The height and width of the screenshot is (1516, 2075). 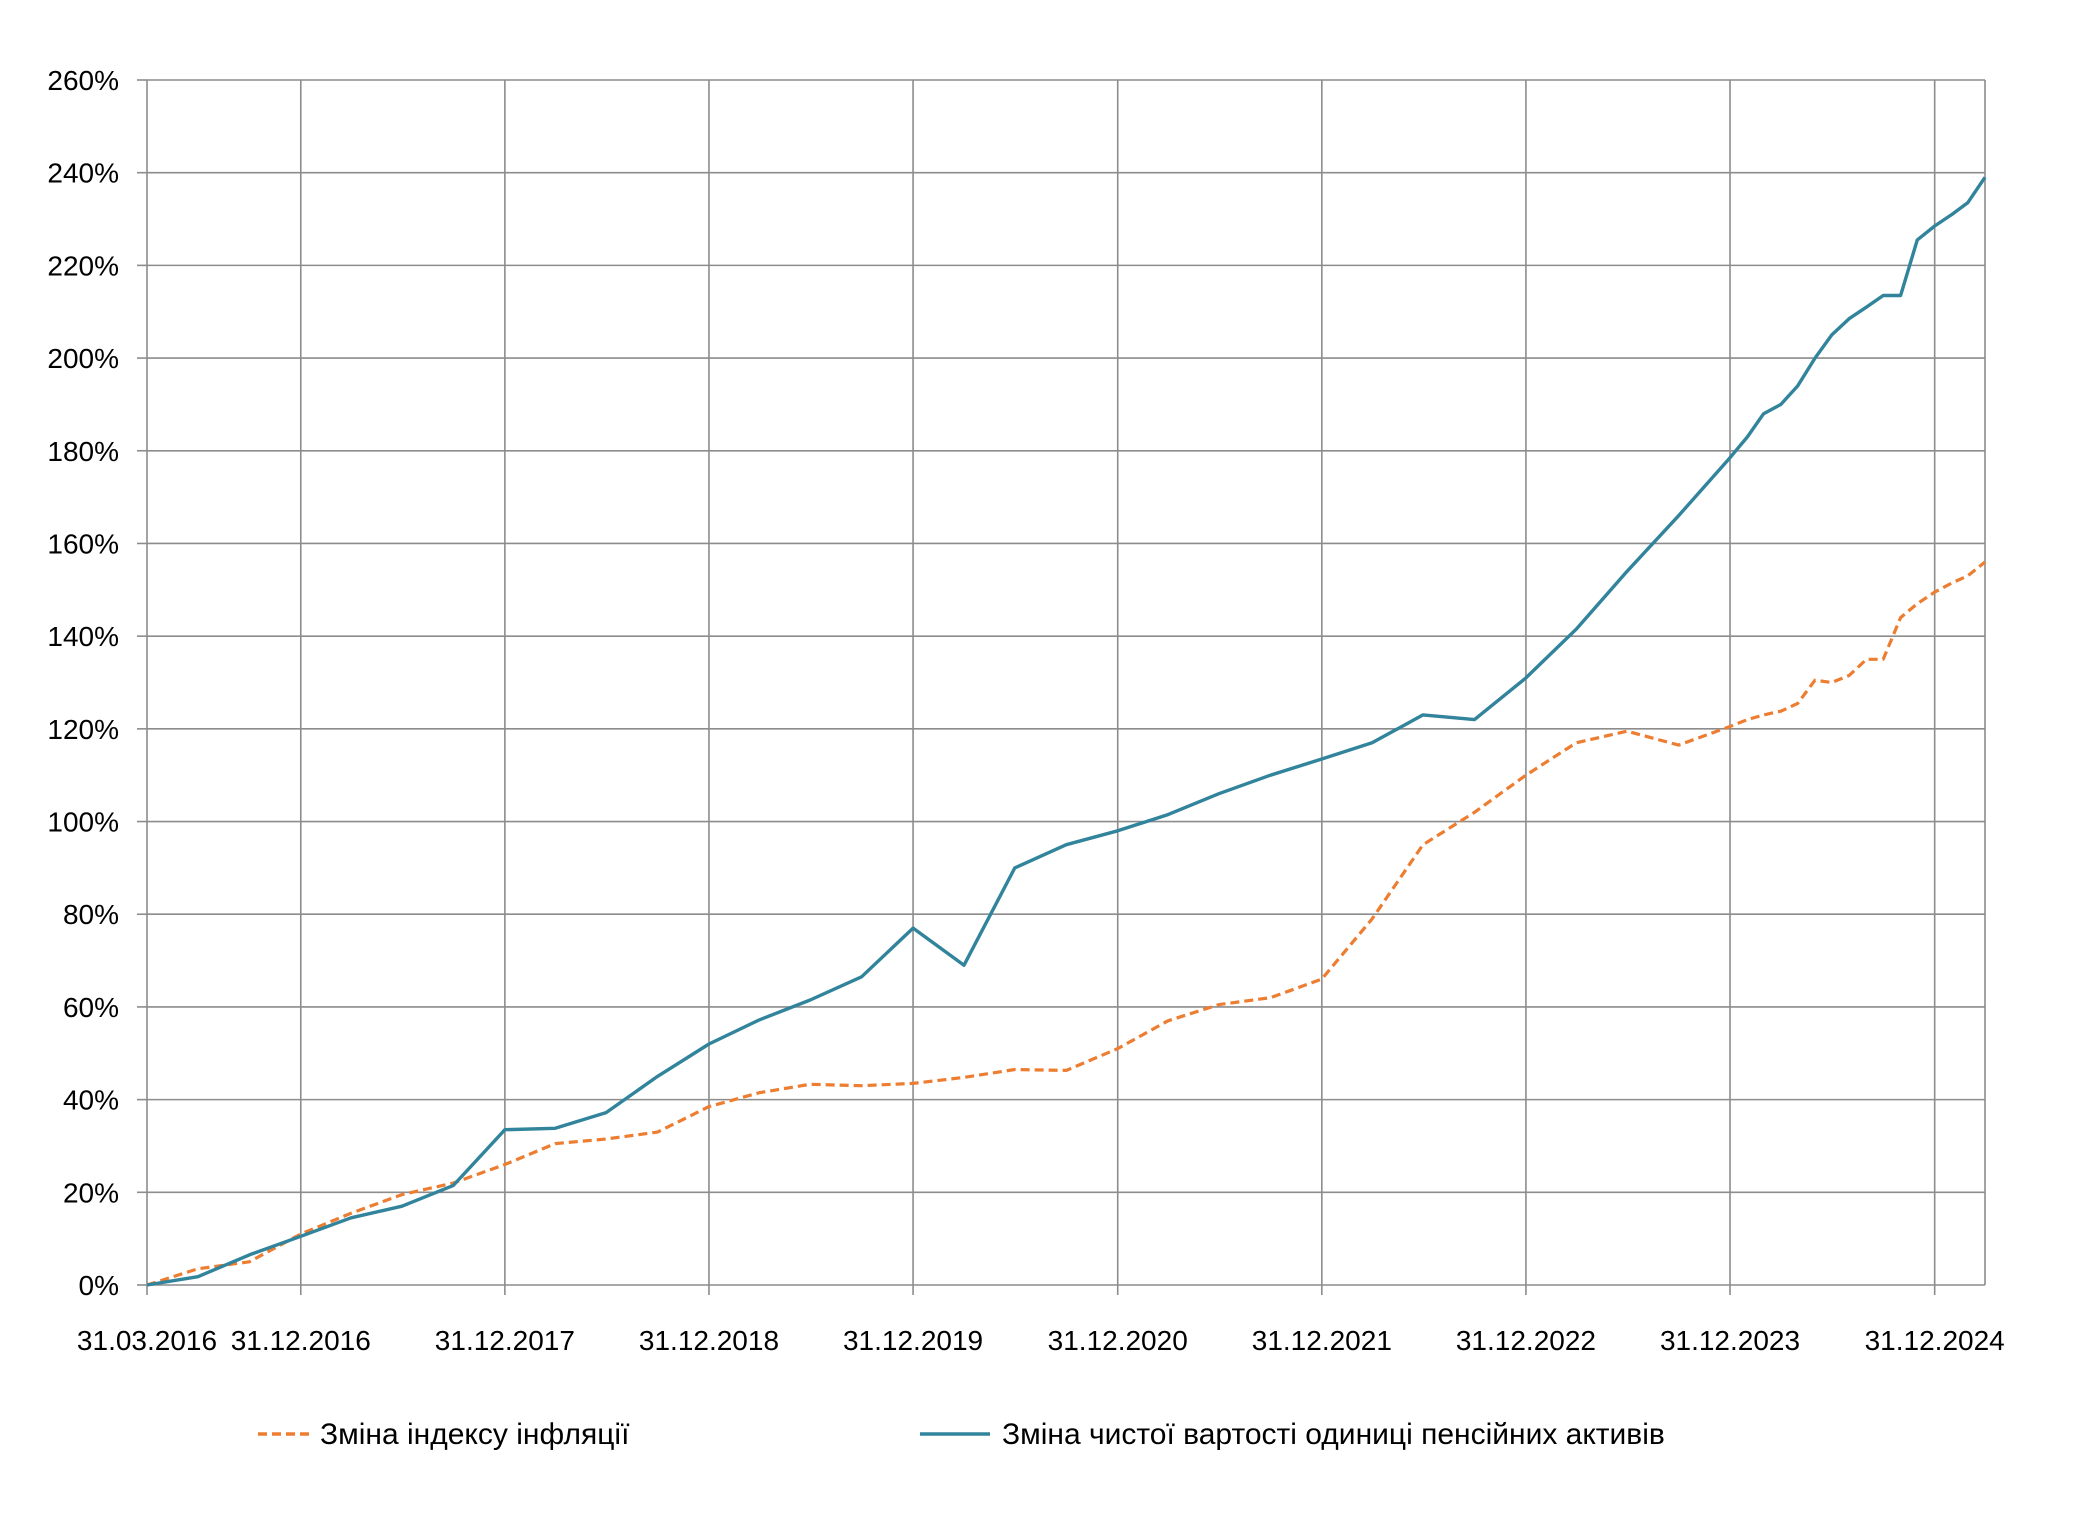 I want to click on x-tick-label: 31.12.2020, so click(x=1118, y=1340).